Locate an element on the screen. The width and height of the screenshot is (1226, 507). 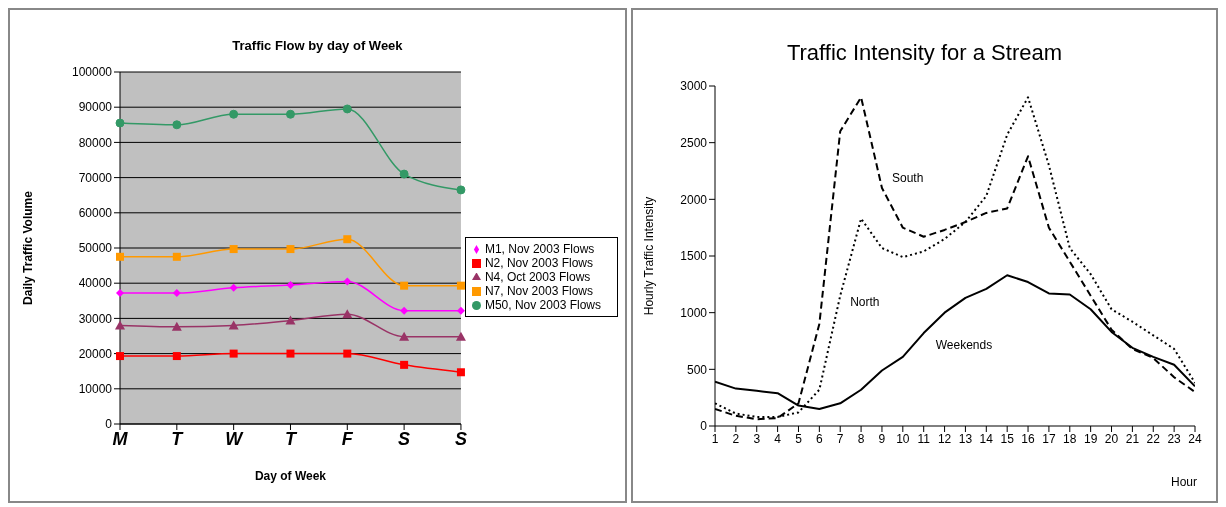
x-tick-label: 19 is located at coordinates (1090, 438).